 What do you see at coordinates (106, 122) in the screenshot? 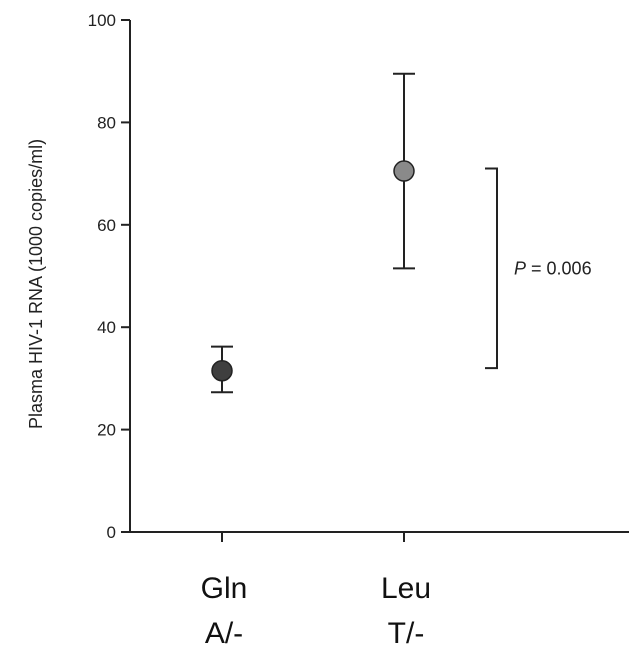
I see `y-tick-label: 80` at bounding box center [106, 122].